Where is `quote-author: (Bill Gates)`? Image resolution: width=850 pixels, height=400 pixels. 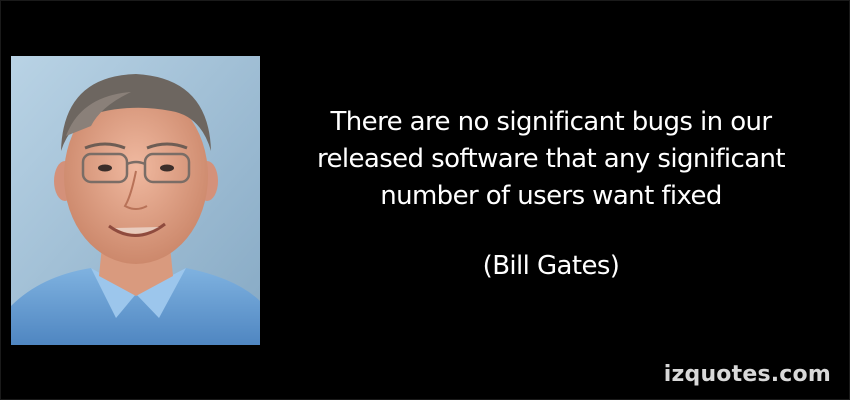
quote-author: (Bill Gates) is located at coordinates (551, 266).